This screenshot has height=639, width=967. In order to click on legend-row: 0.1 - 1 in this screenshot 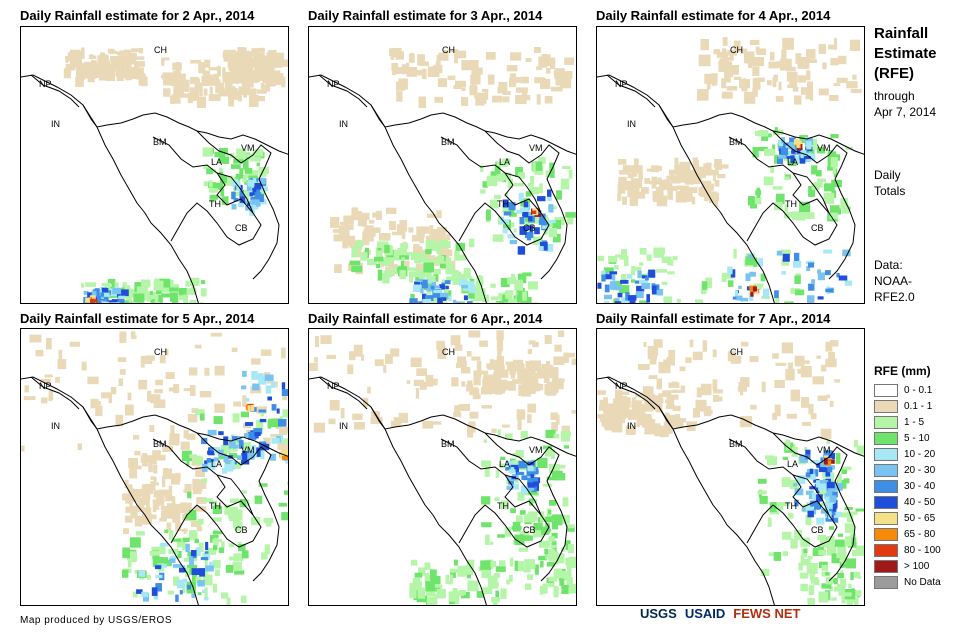, I will do `click(907, 406)`.